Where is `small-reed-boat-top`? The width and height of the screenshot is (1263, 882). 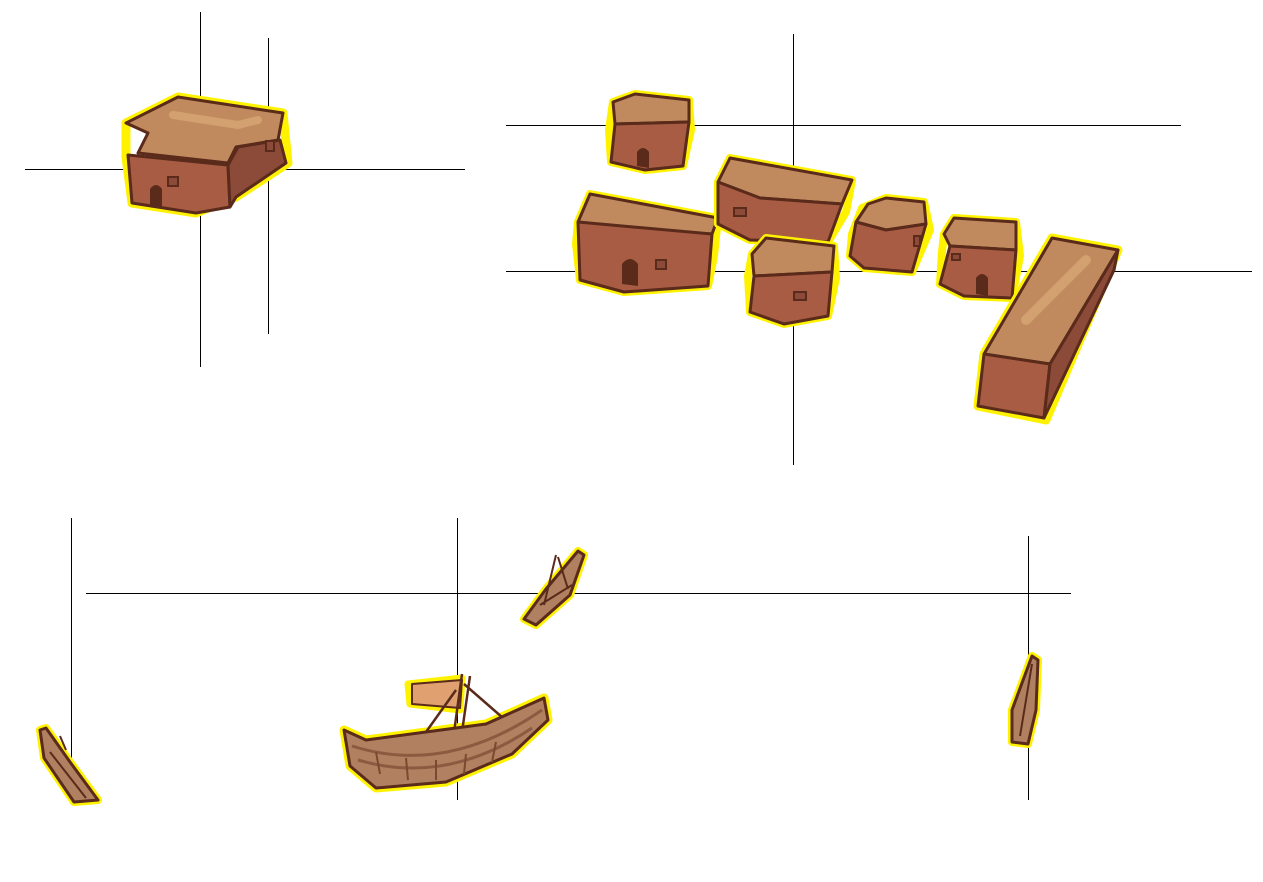 small-reed-boat-top is located at coordinates (554, 588).